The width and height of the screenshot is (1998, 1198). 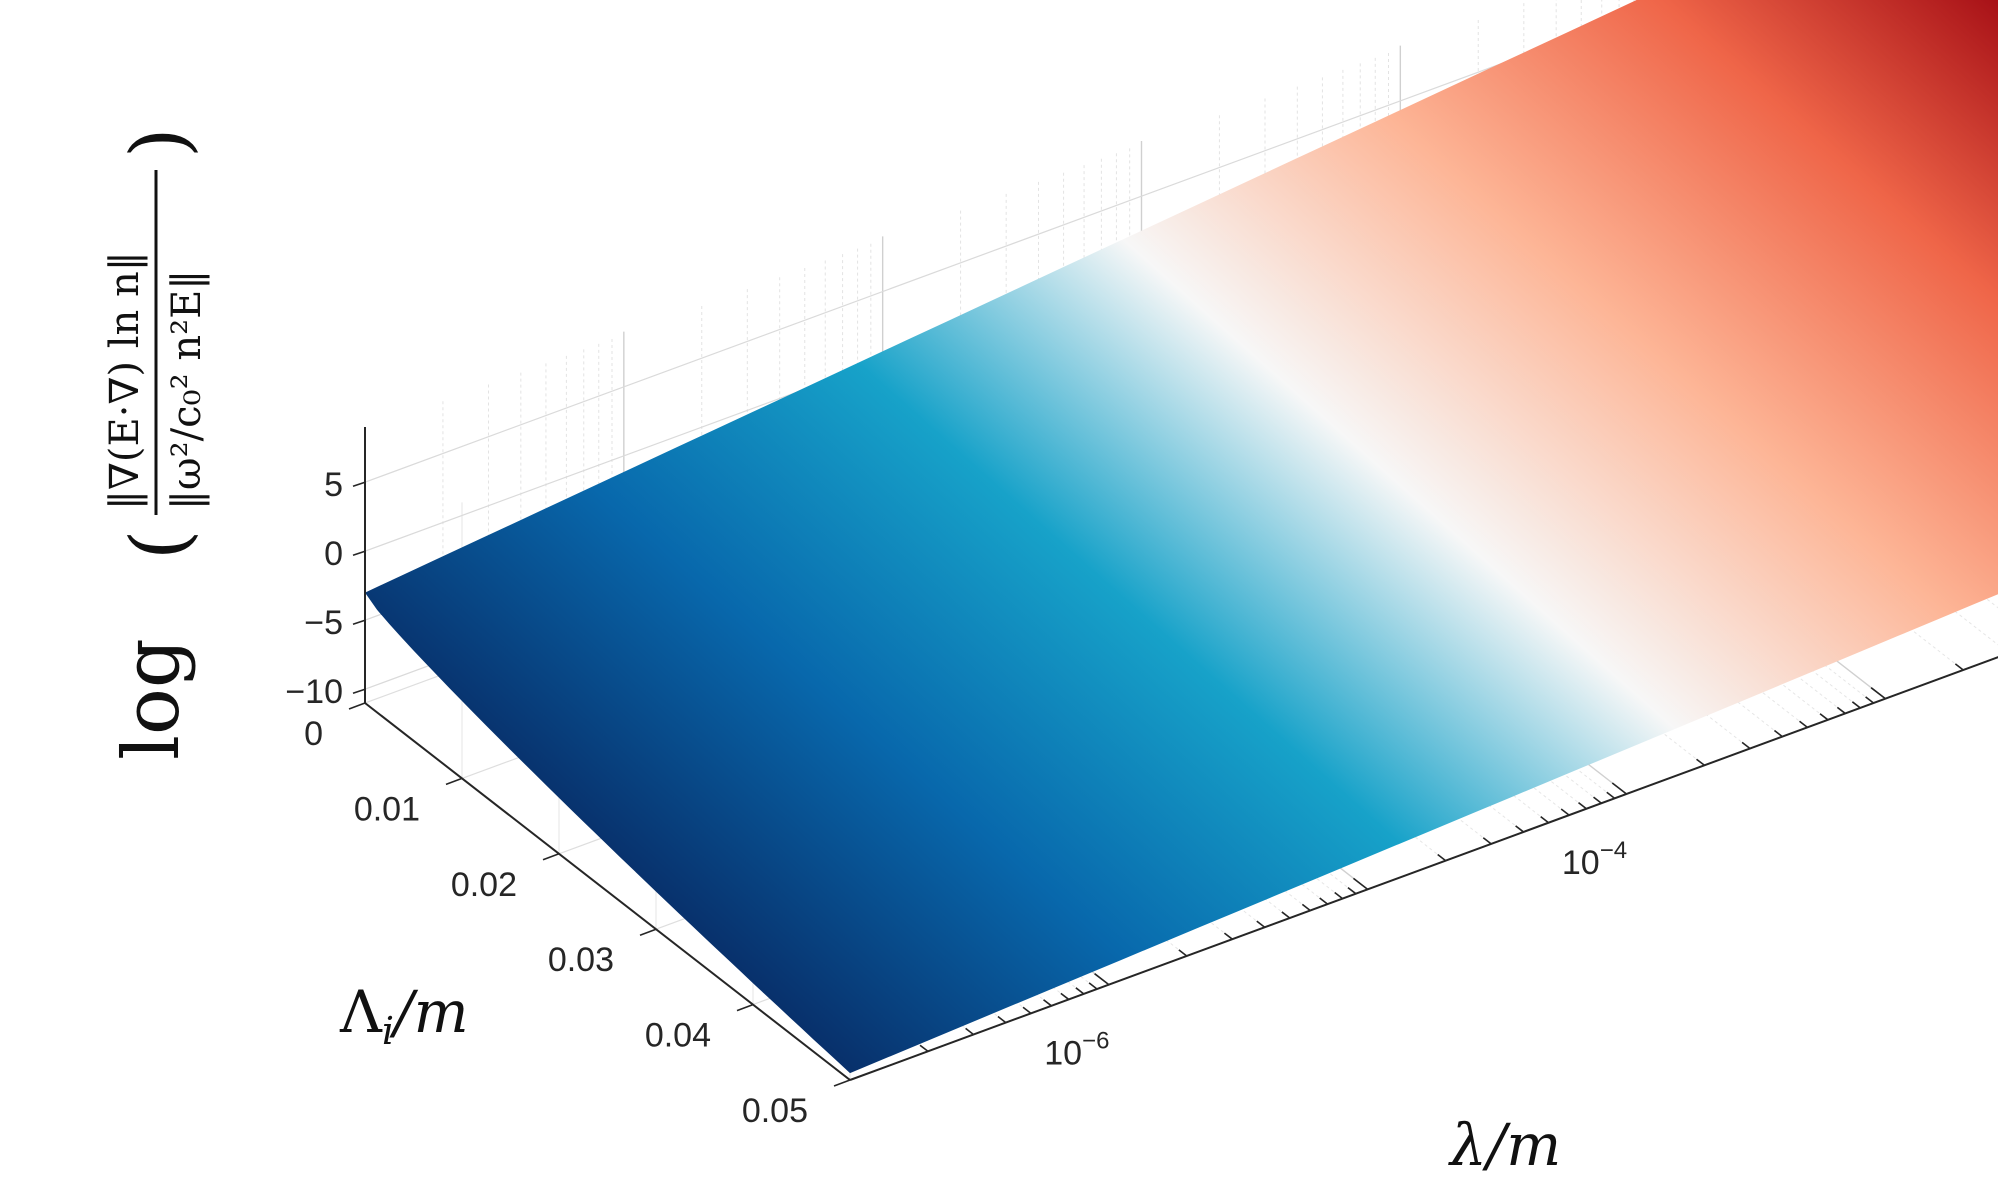 I want to click on x-axis-tick-label: 10⁻⁴, so click(x=1594, y=859).